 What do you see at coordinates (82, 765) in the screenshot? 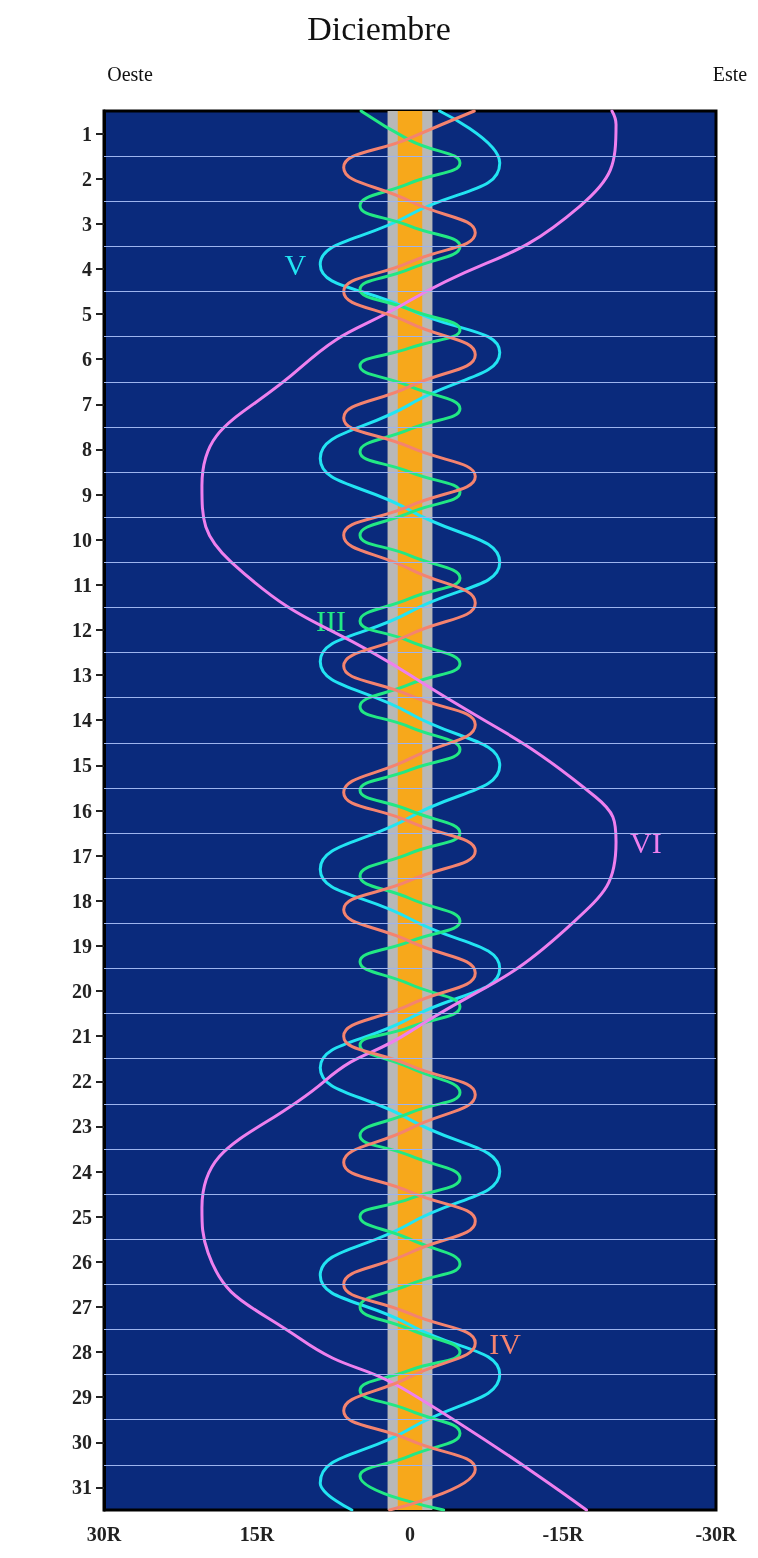
I see `y-tick-label: 15` at bounding box center [82, 765].